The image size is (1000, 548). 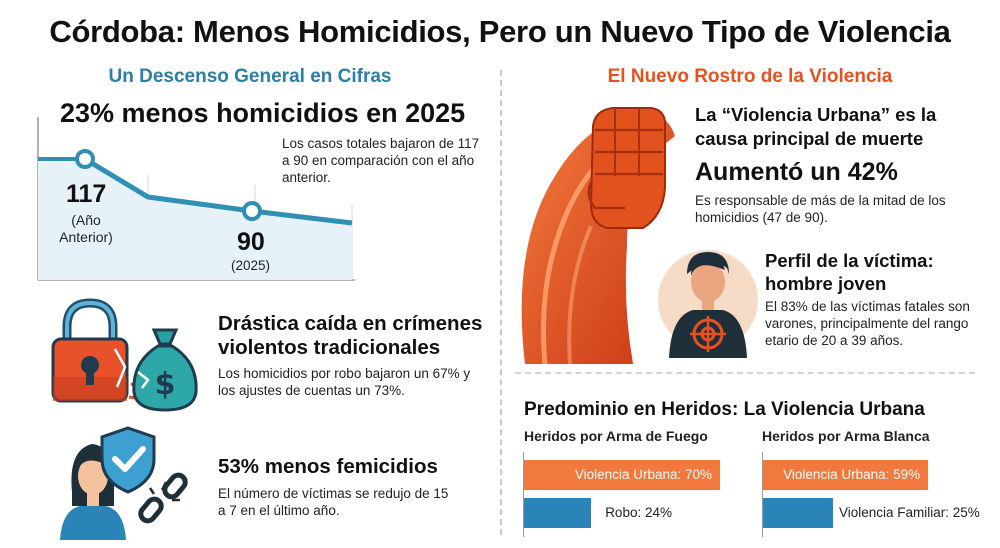 What do you see at coordinates (745, 373) in the screenshot?
I see `horizontal-divider` at bounding box center [745, 373].